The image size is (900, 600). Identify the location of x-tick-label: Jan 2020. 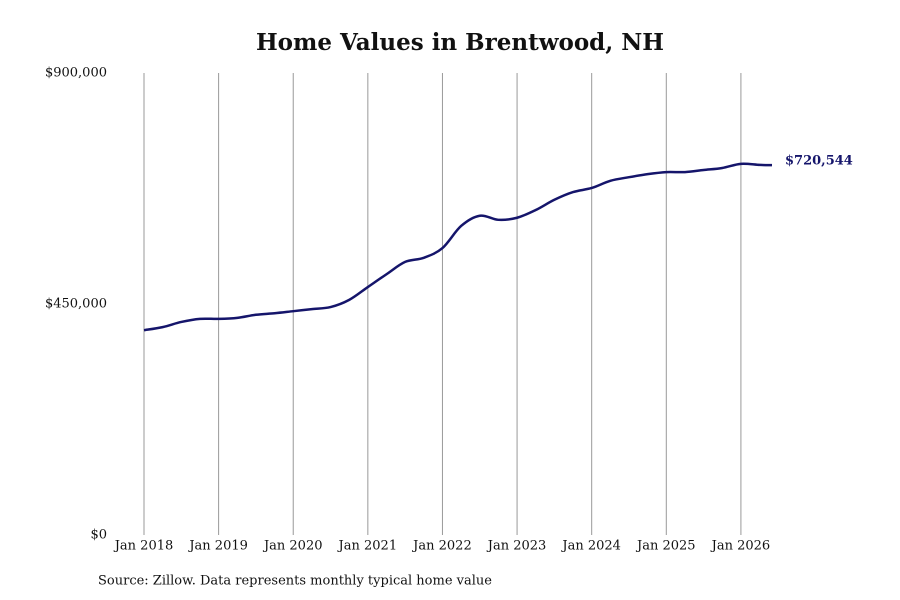
(292, 546).